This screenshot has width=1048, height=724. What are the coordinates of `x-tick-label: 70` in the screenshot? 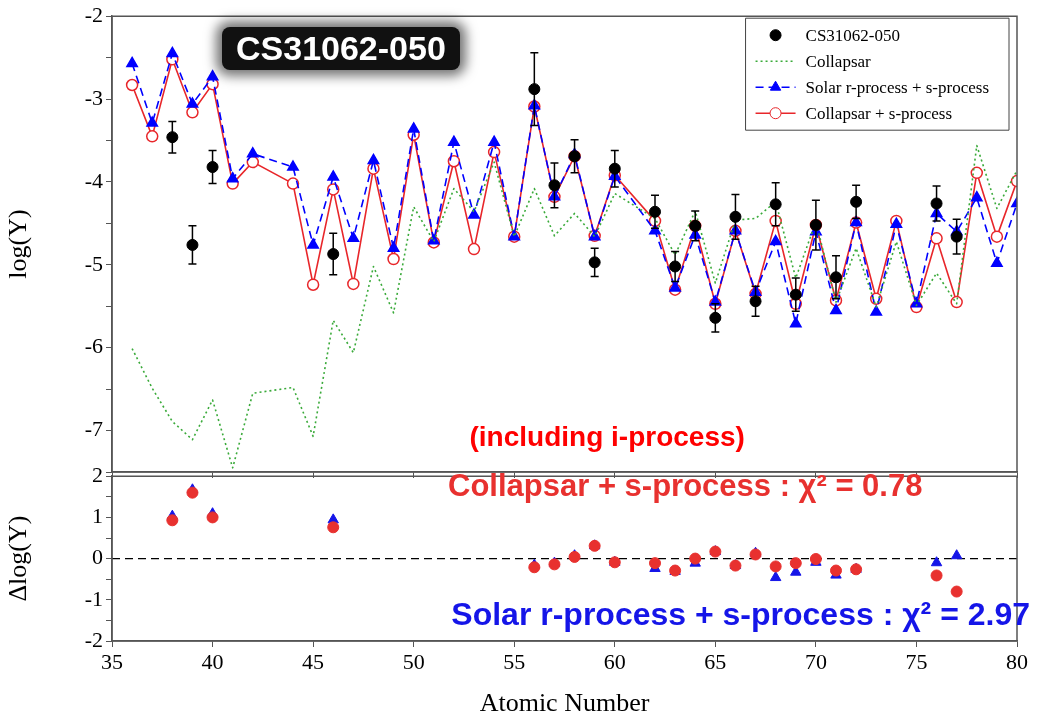 It's located at (815, 661).